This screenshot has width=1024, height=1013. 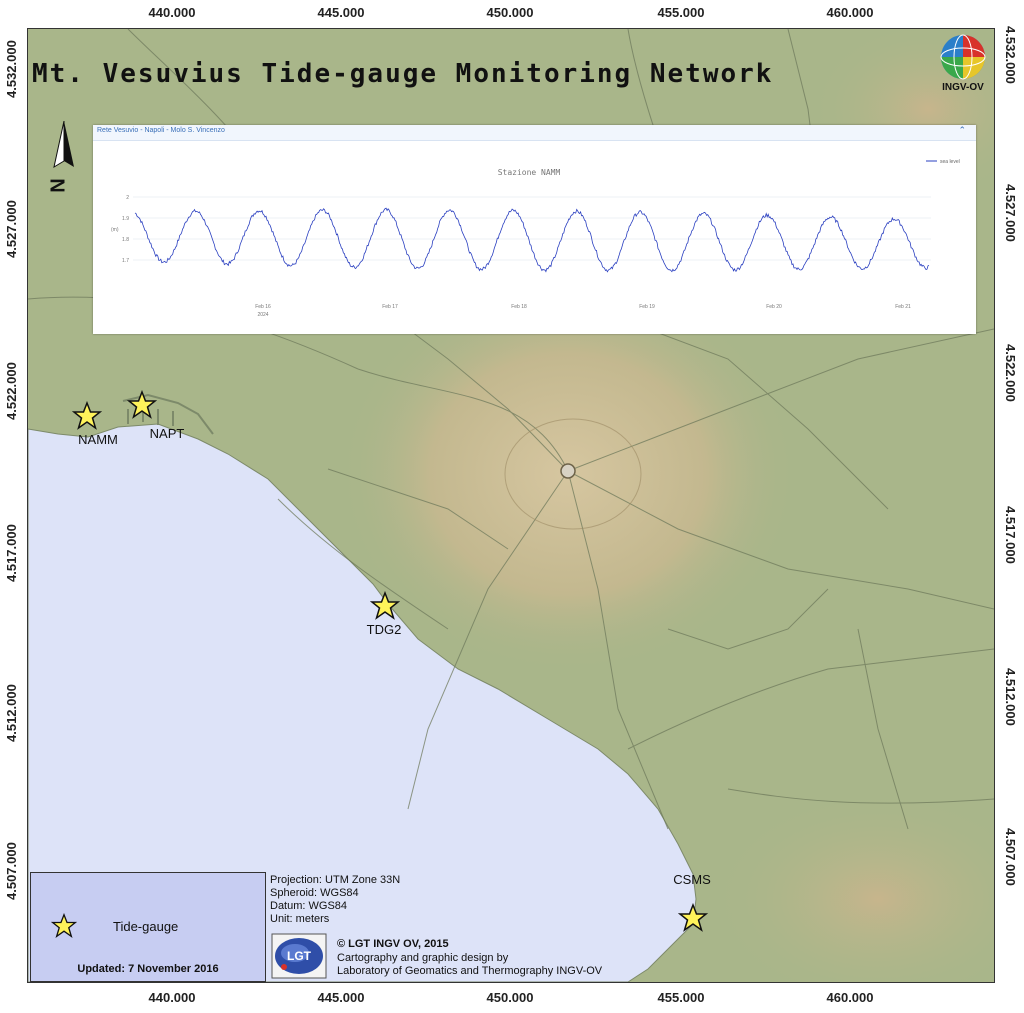 I want to click on y-tick-right-4: 4.517.000, so click(x=1010, y=535).